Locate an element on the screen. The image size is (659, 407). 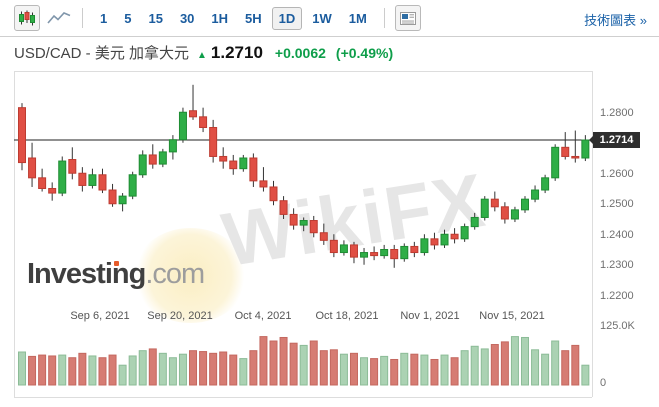
timeframe-5h: 5H is located at coordinates (253, 18).